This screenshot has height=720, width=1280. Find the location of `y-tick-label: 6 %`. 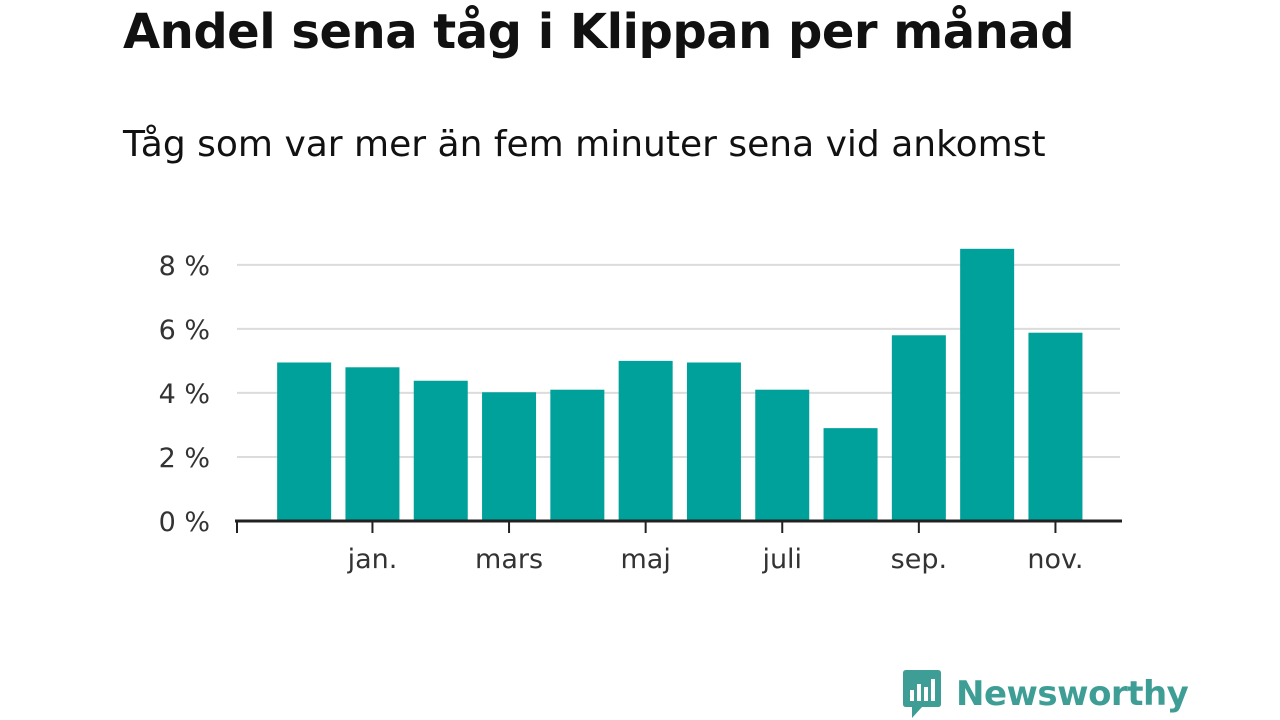

y-tick-label: 6 % is located at coordinates (184, 330).